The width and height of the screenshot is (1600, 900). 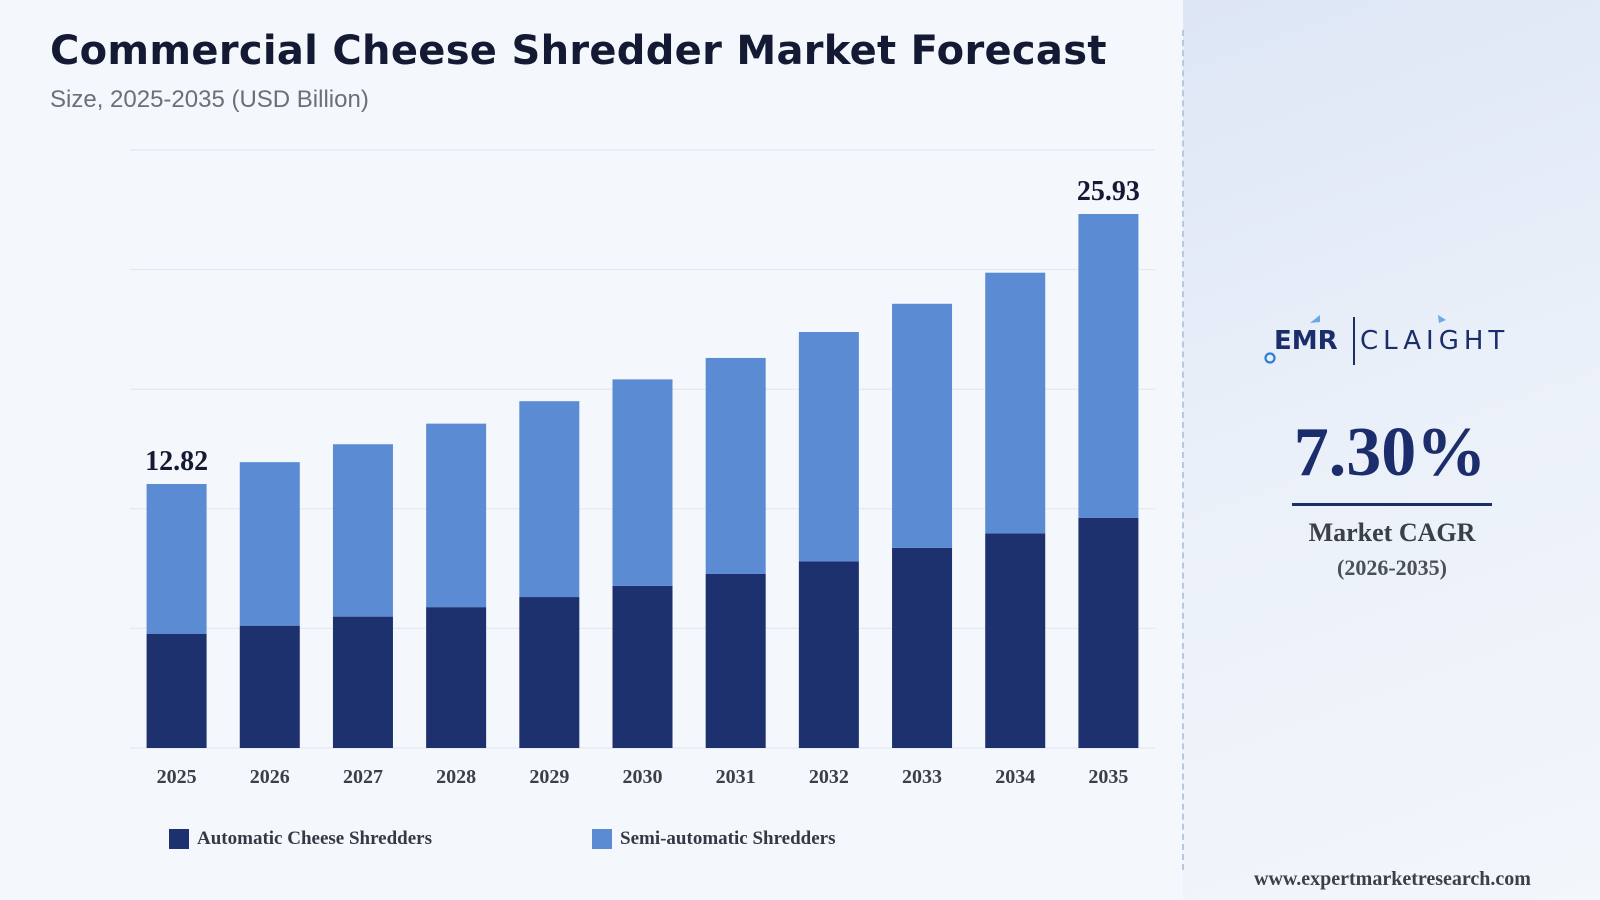 I want to click on bar-semi-automatic-2028, so click(x=456, y=515).